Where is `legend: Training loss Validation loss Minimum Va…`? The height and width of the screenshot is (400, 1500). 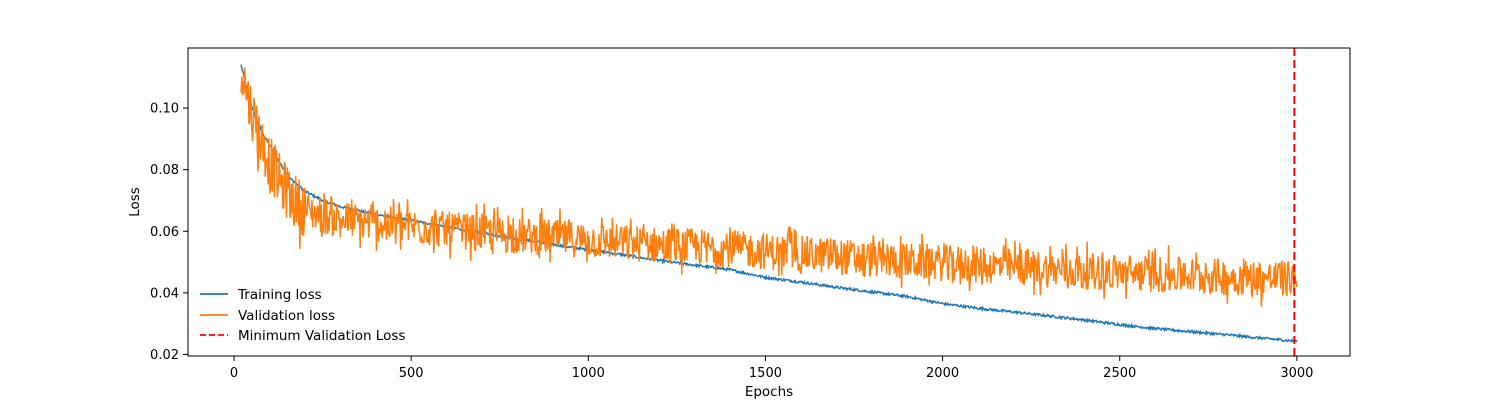
legend: Training loss Validation loss Minimum Va… is located at coordinates (302, 315).